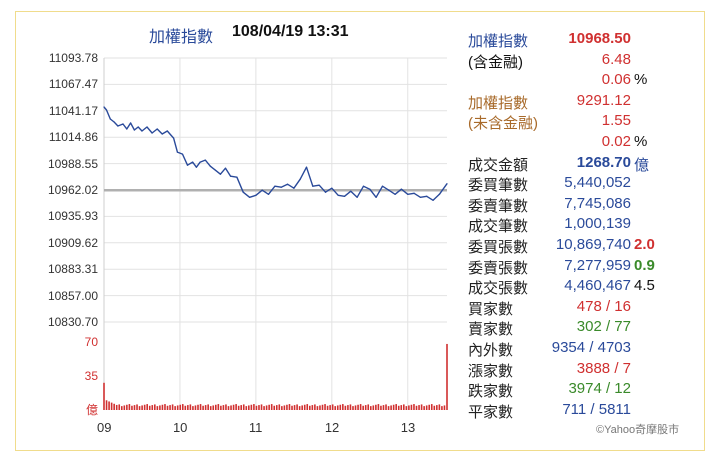 The image size is (720, 468). I want to click on quote-row-16: 漲家數 3888 / 7, so click(578, 370).